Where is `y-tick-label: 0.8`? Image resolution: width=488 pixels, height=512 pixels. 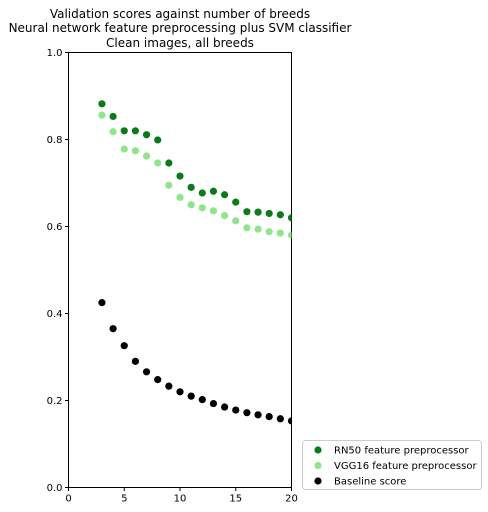
y-tick-label: 0.8 is located at coordinates (55, 140).